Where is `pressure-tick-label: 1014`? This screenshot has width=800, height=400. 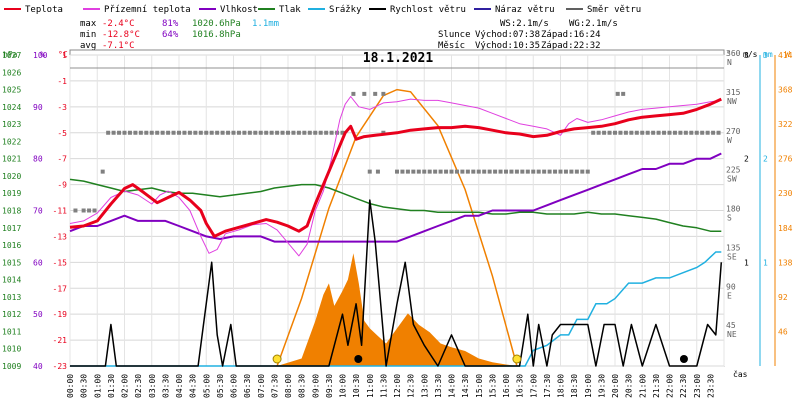
pressure-tick-label: 1014 is located at coordinates (11, 280).